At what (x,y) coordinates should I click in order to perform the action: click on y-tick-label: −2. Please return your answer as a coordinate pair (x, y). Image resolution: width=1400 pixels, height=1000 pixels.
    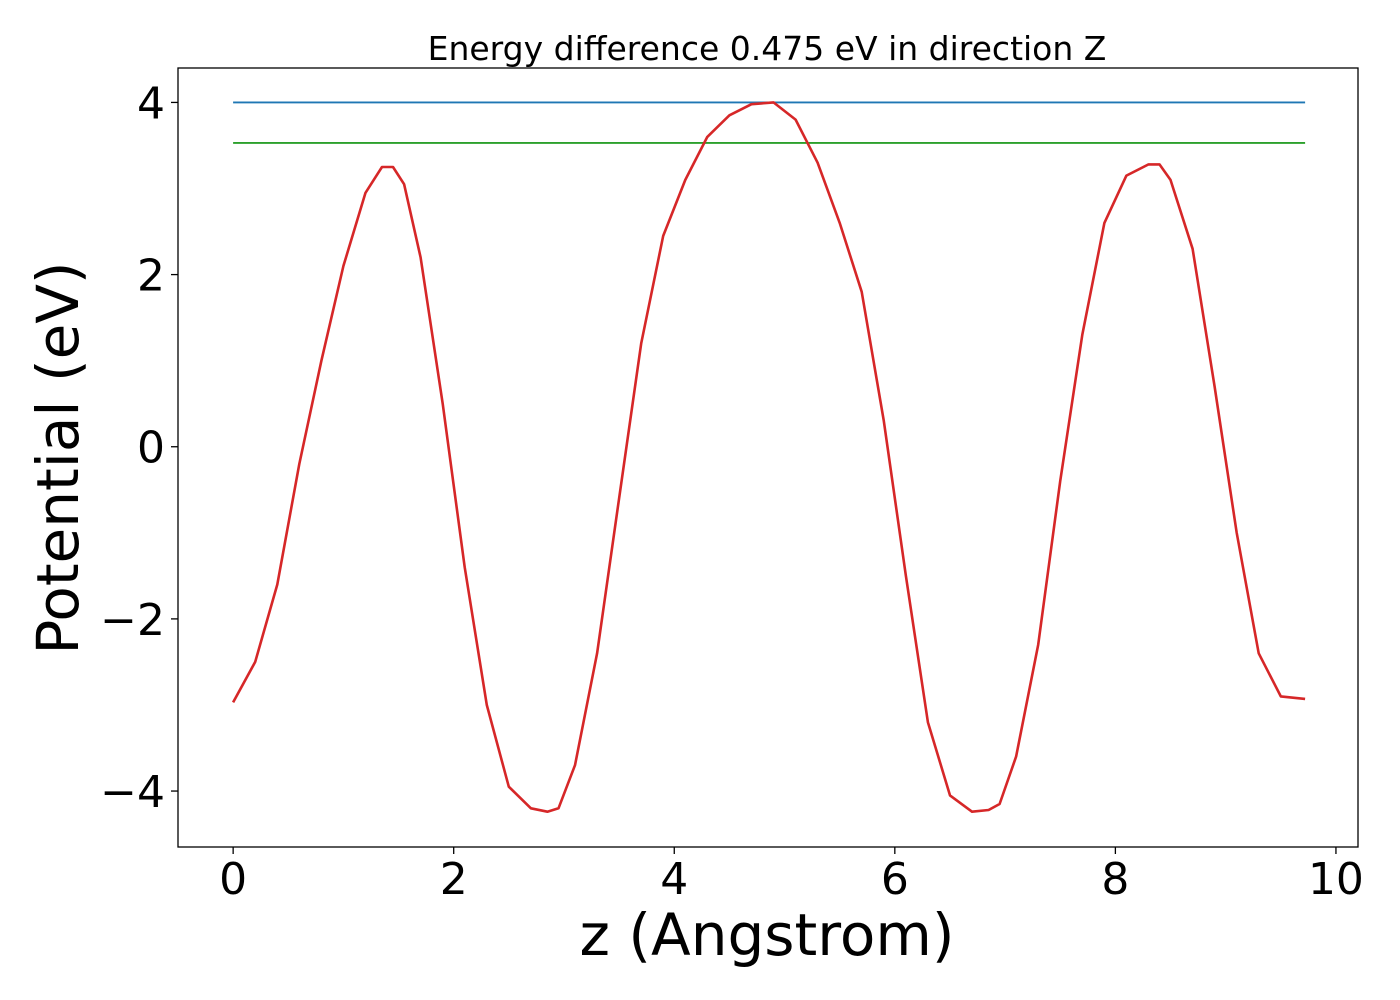
    Looking at the image, I should click on (132, 620).